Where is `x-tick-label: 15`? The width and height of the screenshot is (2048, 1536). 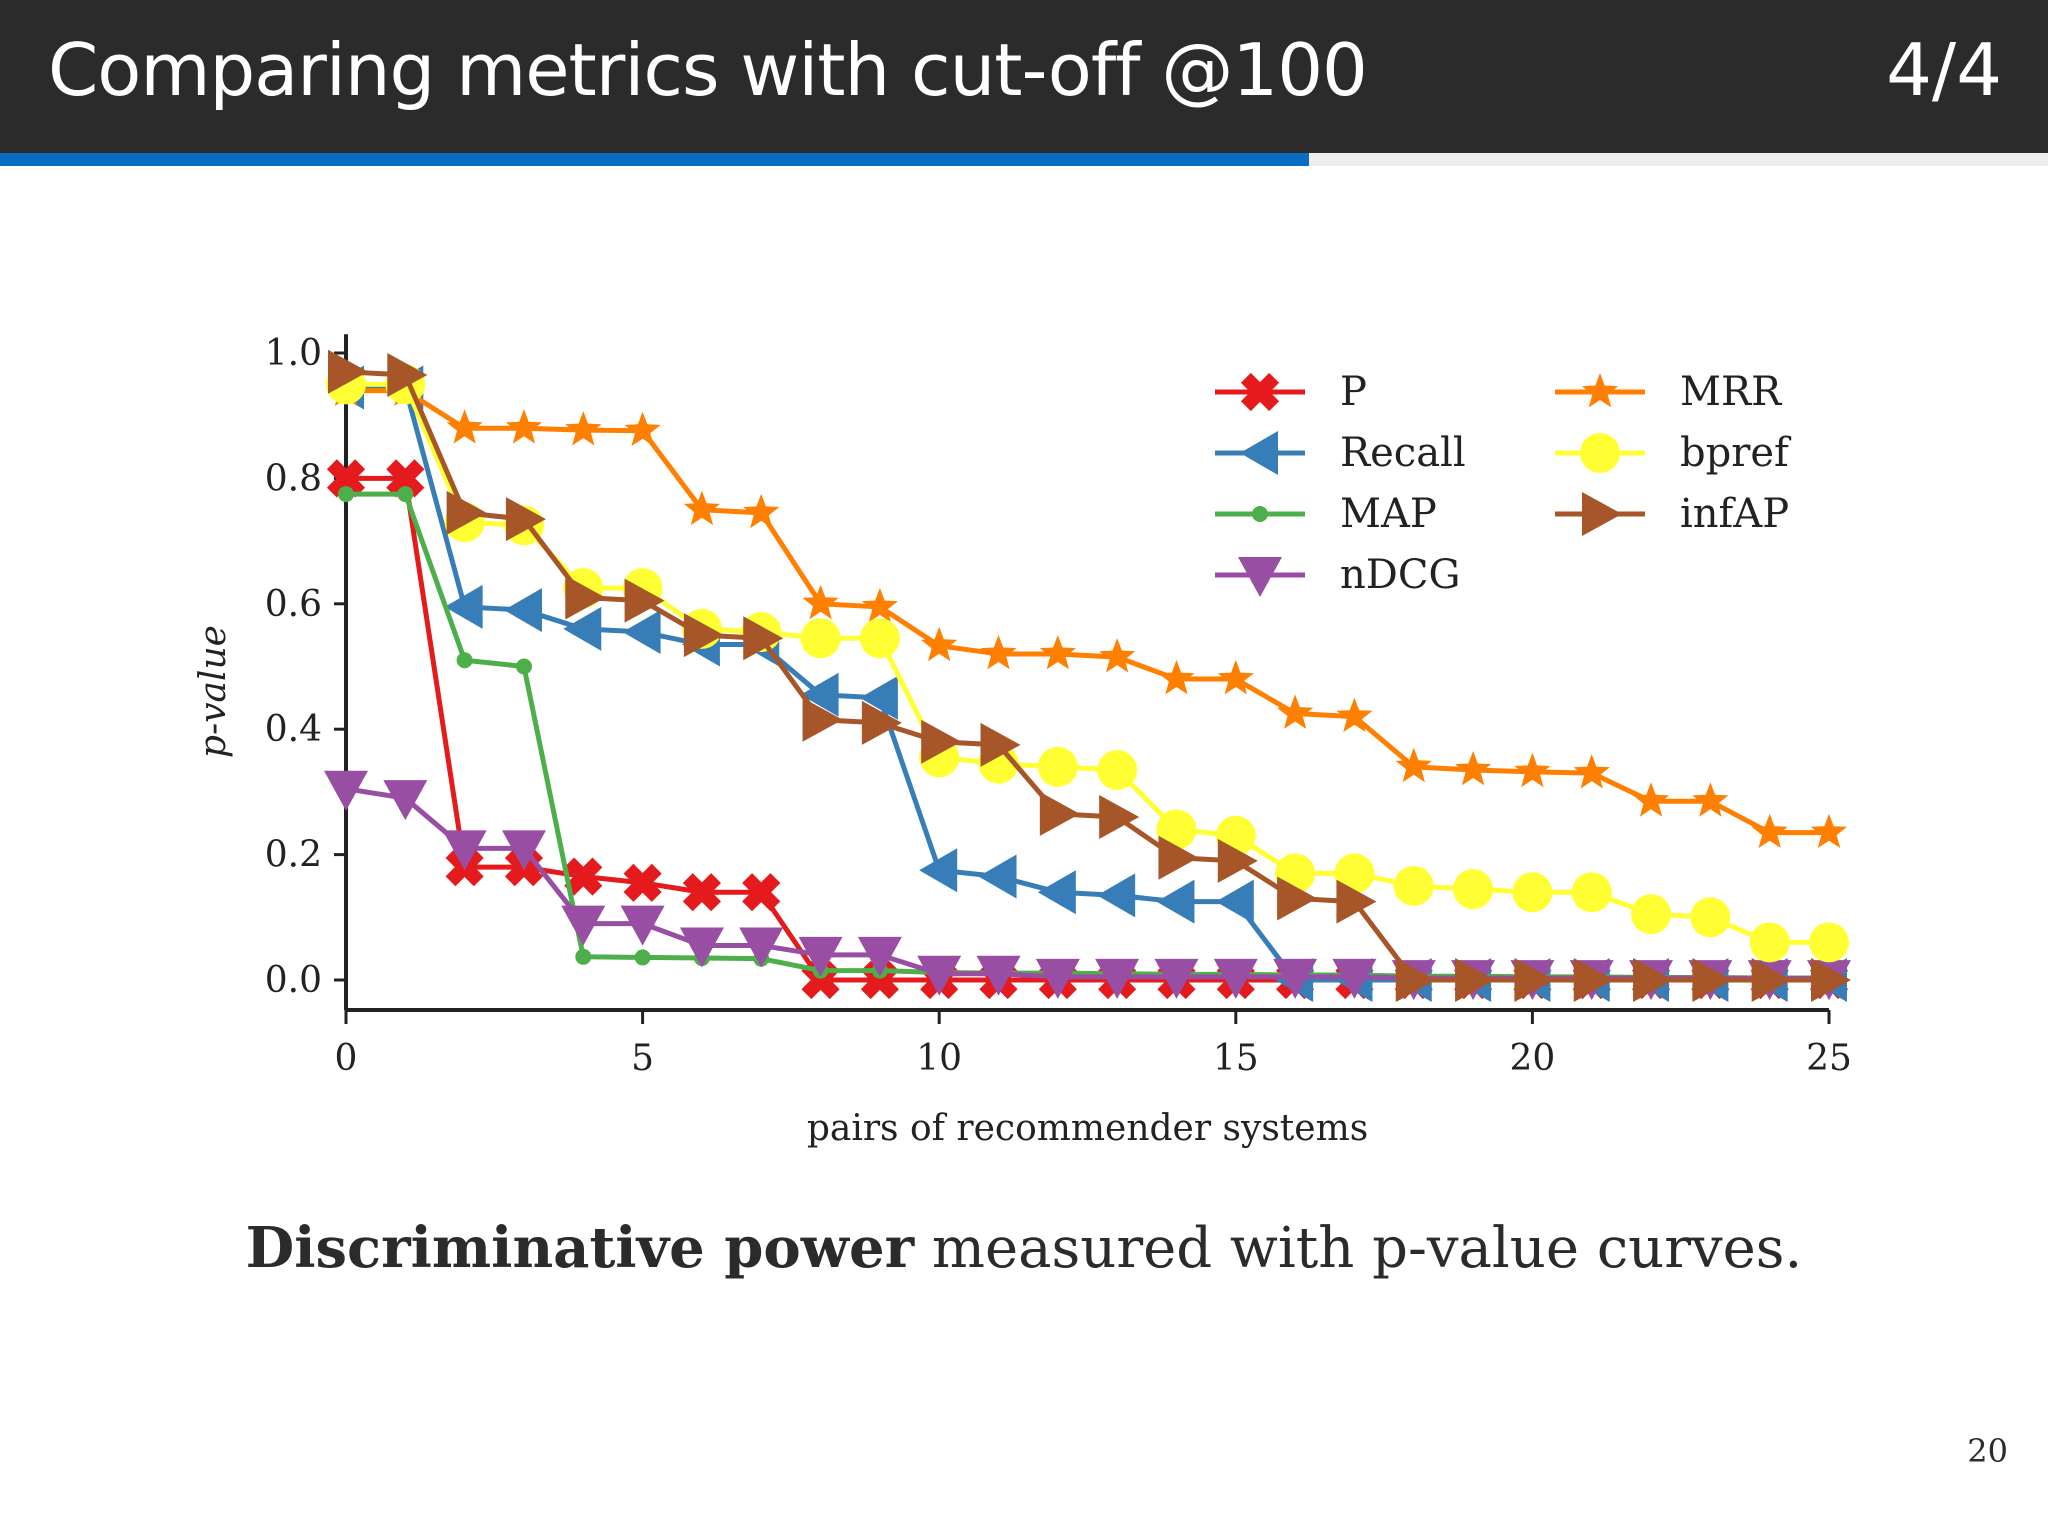 x-tick-label: 15 is located at coordinates (1236, 1058).